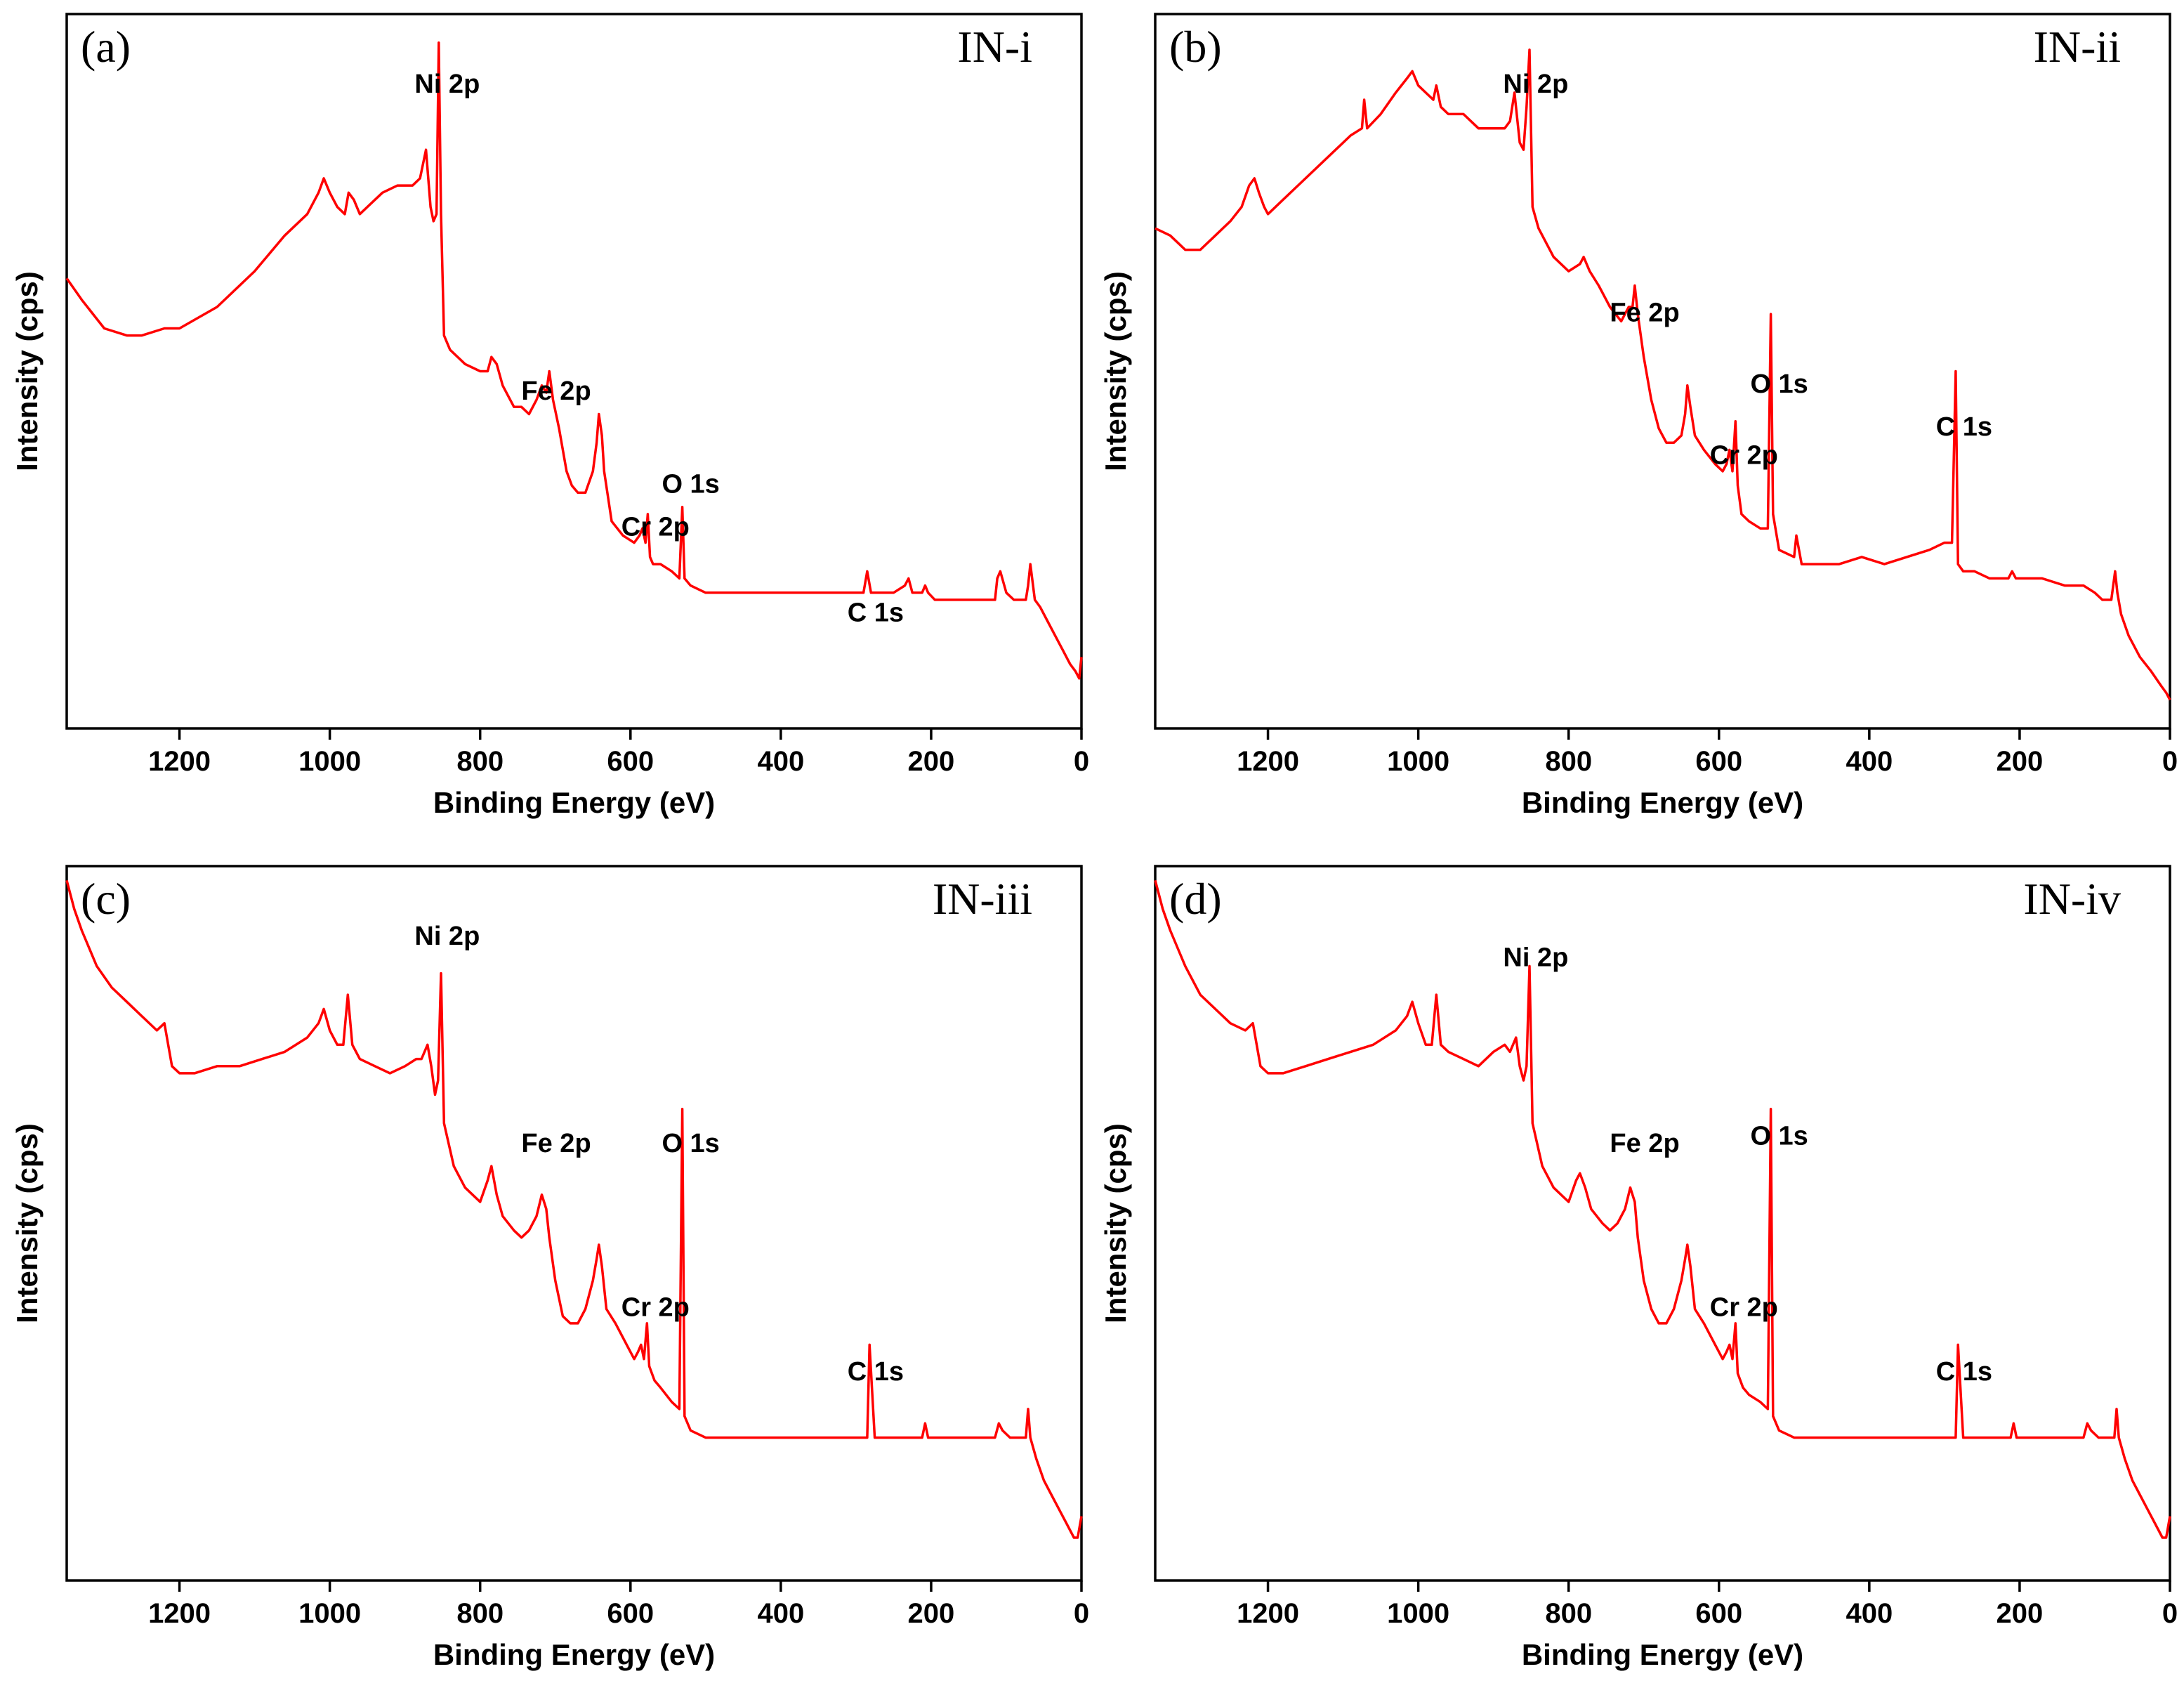 Image resolution: width=2184 pixels, height=1695 pixels. Describe the element at coordinates (106, 47) in the screenshot. I see `panel-label: (a)` at that location.